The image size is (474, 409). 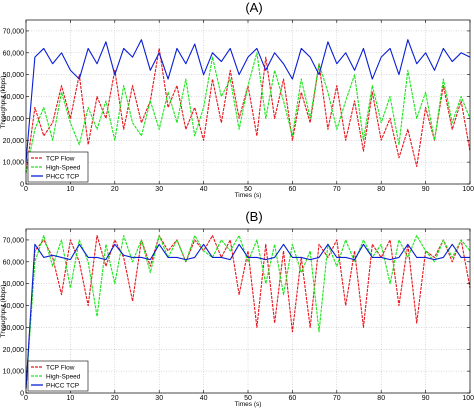 I want to click on panel-label: (A), so click(x=253, y=7).